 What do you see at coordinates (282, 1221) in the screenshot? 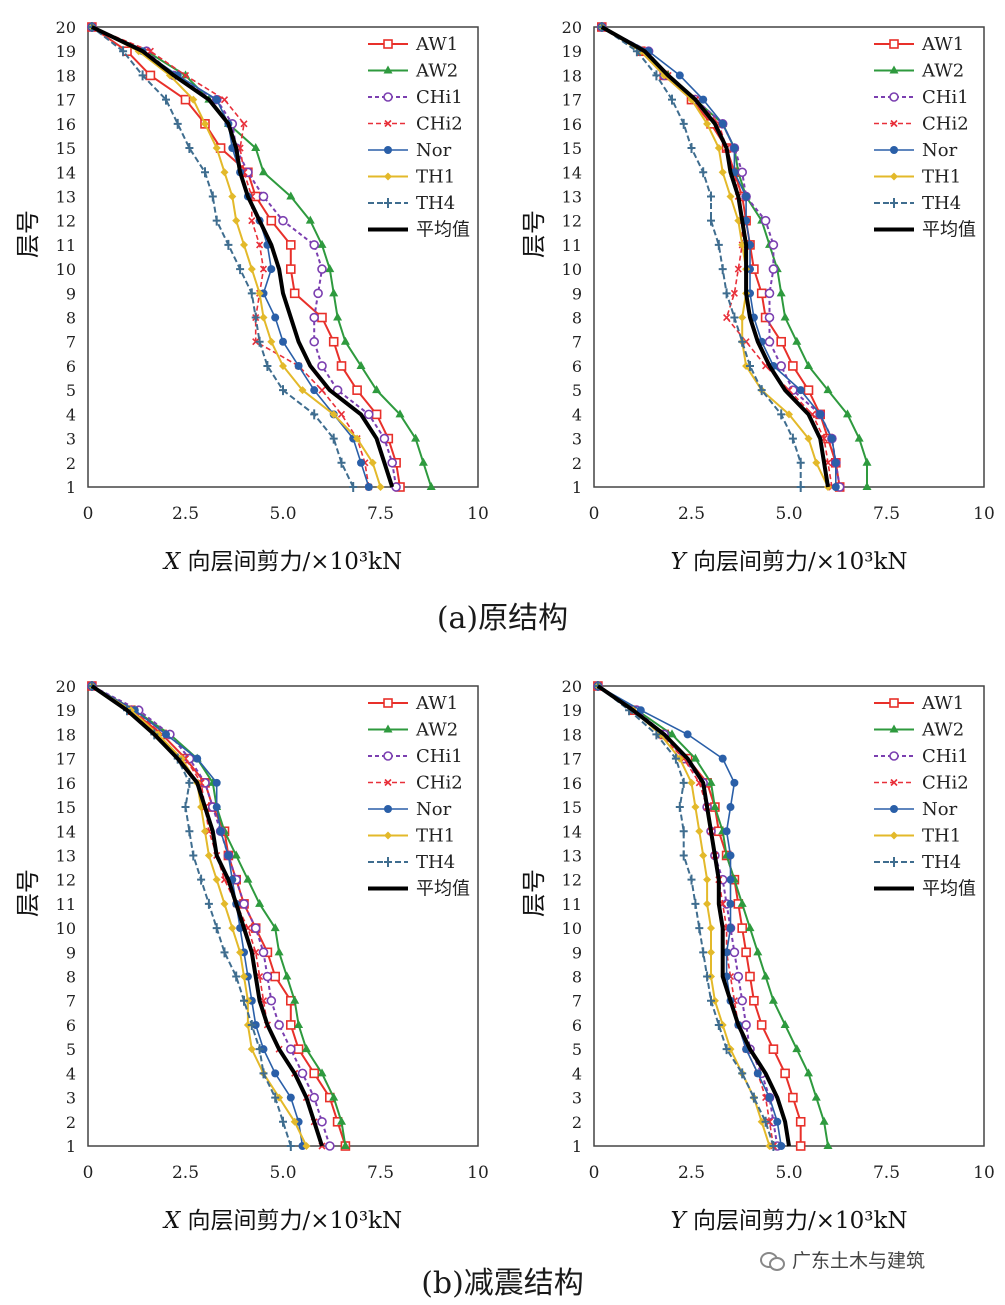
I see `x-axis-label: X 向层间剪力/×10³kN` at bounding box center [282, 1221].